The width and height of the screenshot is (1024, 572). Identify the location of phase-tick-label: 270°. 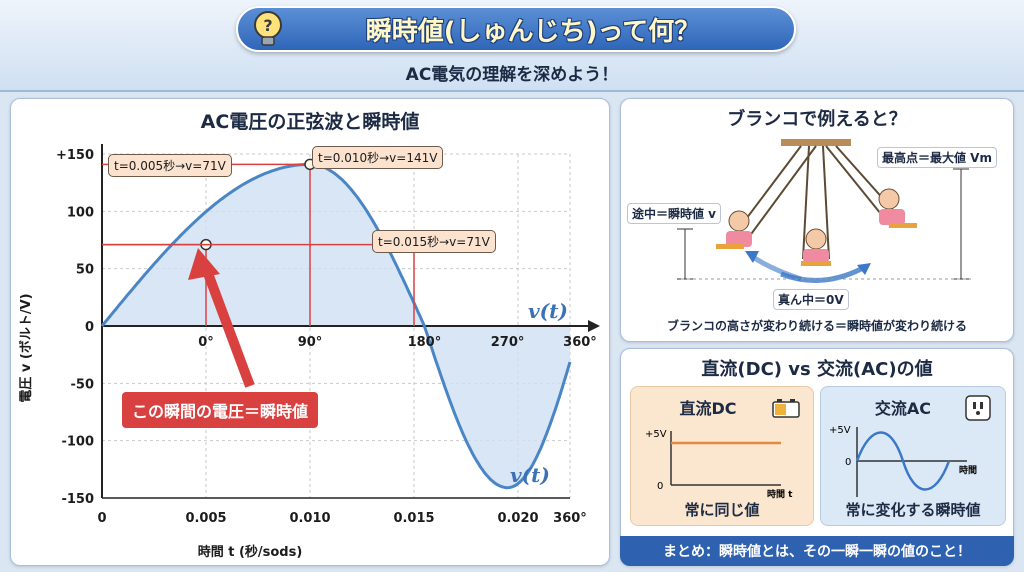
(508, 342).